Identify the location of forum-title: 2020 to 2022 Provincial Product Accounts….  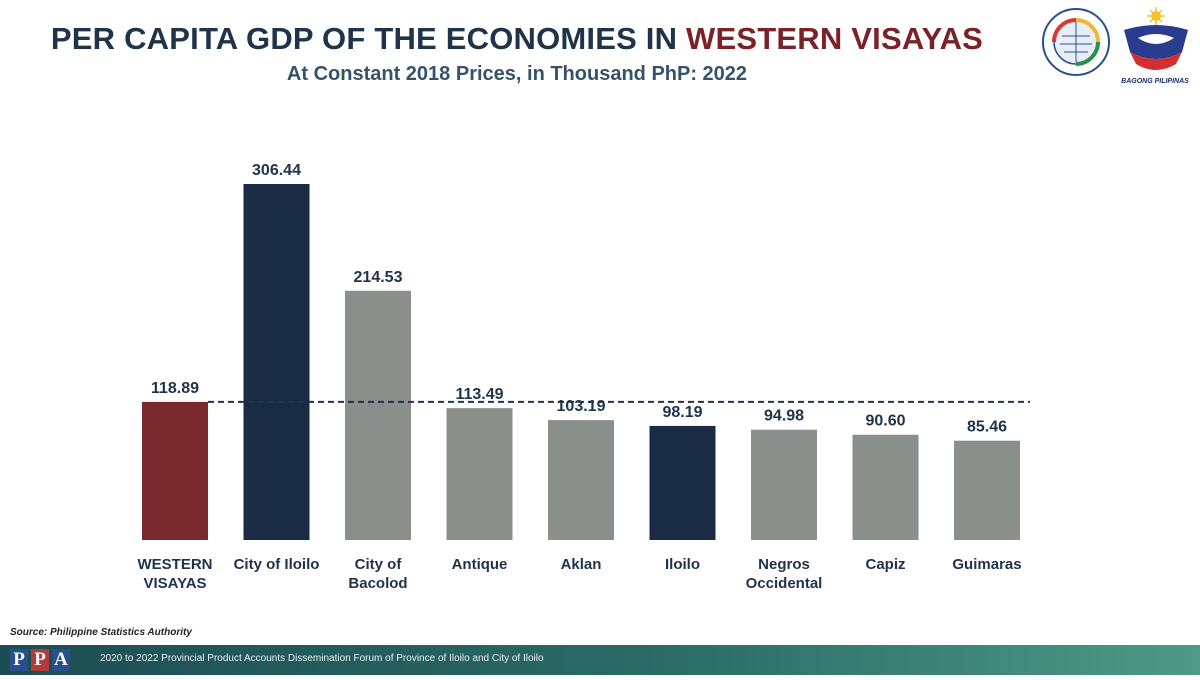
(322, 658).